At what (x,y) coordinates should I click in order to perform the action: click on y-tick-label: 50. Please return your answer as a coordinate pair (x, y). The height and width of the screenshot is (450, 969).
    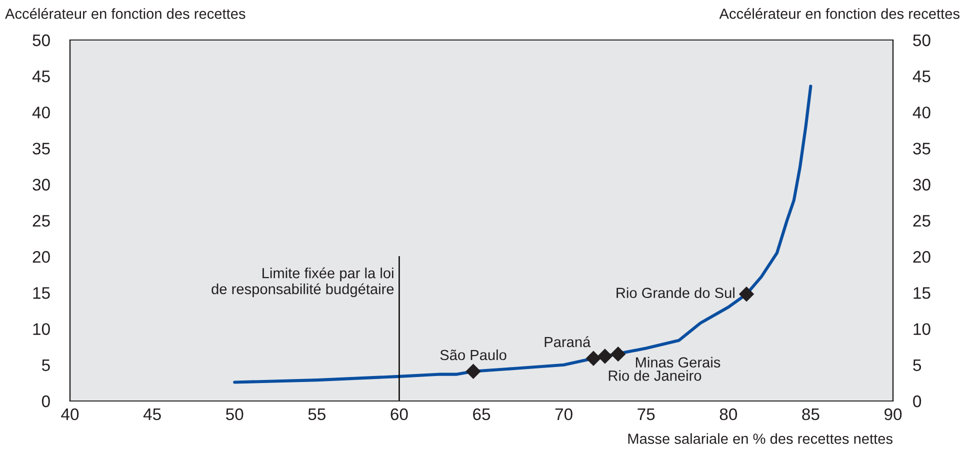
    Looking at the image, I should click on (41, 40).